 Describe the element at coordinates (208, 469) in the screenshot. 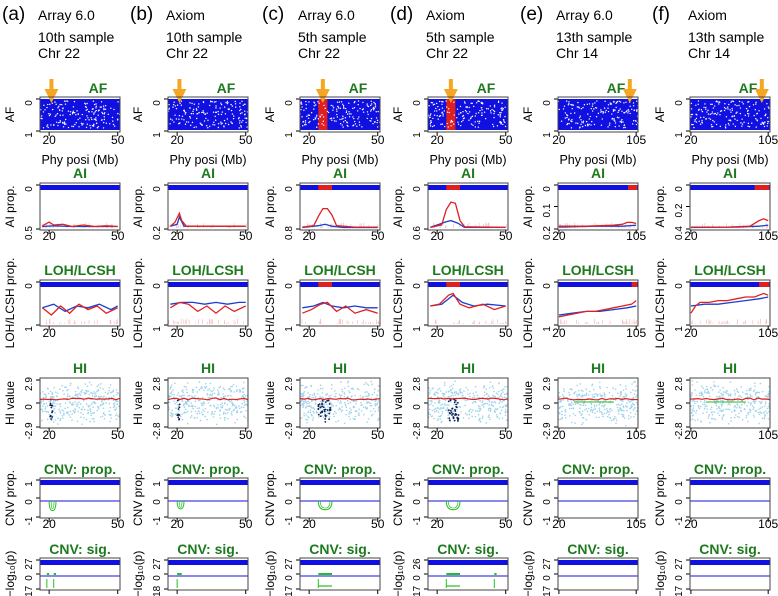

I see `panel-title: CNV: prop.` at that location.